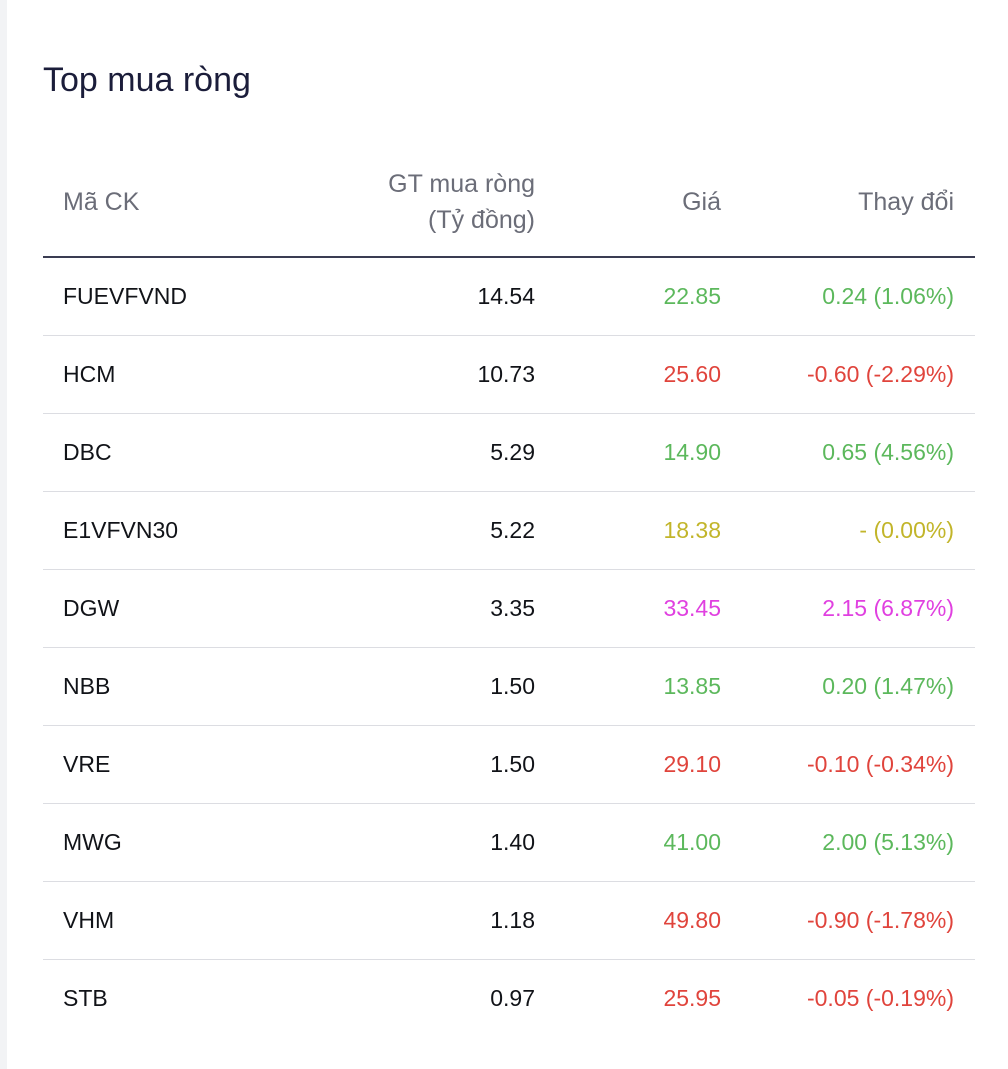 Image resolution: width=1008 pixels, height=1069 pixels. What do you see at coordinates (121, 530) in the screenshot?
I see `symbol-cell: E1VFVN30` at bounding box center [121, 530].